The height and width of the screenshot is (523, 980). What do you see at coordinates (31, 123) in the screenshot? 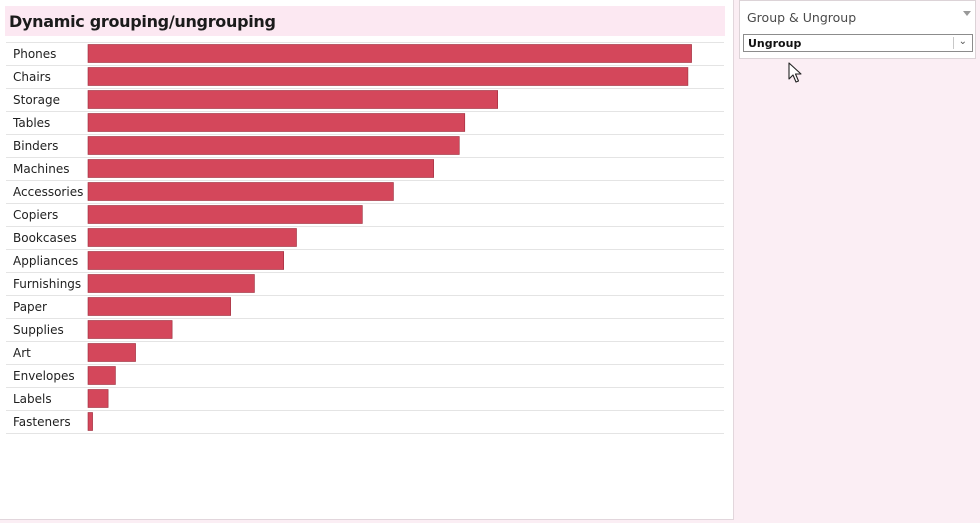
I see `category-label: Tables` at bounding box center [31, 123].